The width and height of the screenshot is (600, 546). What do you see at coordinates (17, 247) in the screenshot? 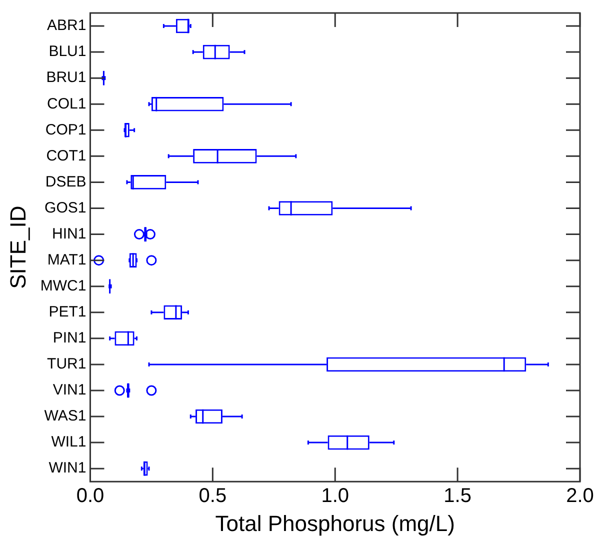
I see `y-axis-title: SITE_ID` at bounding box center [17, 247].